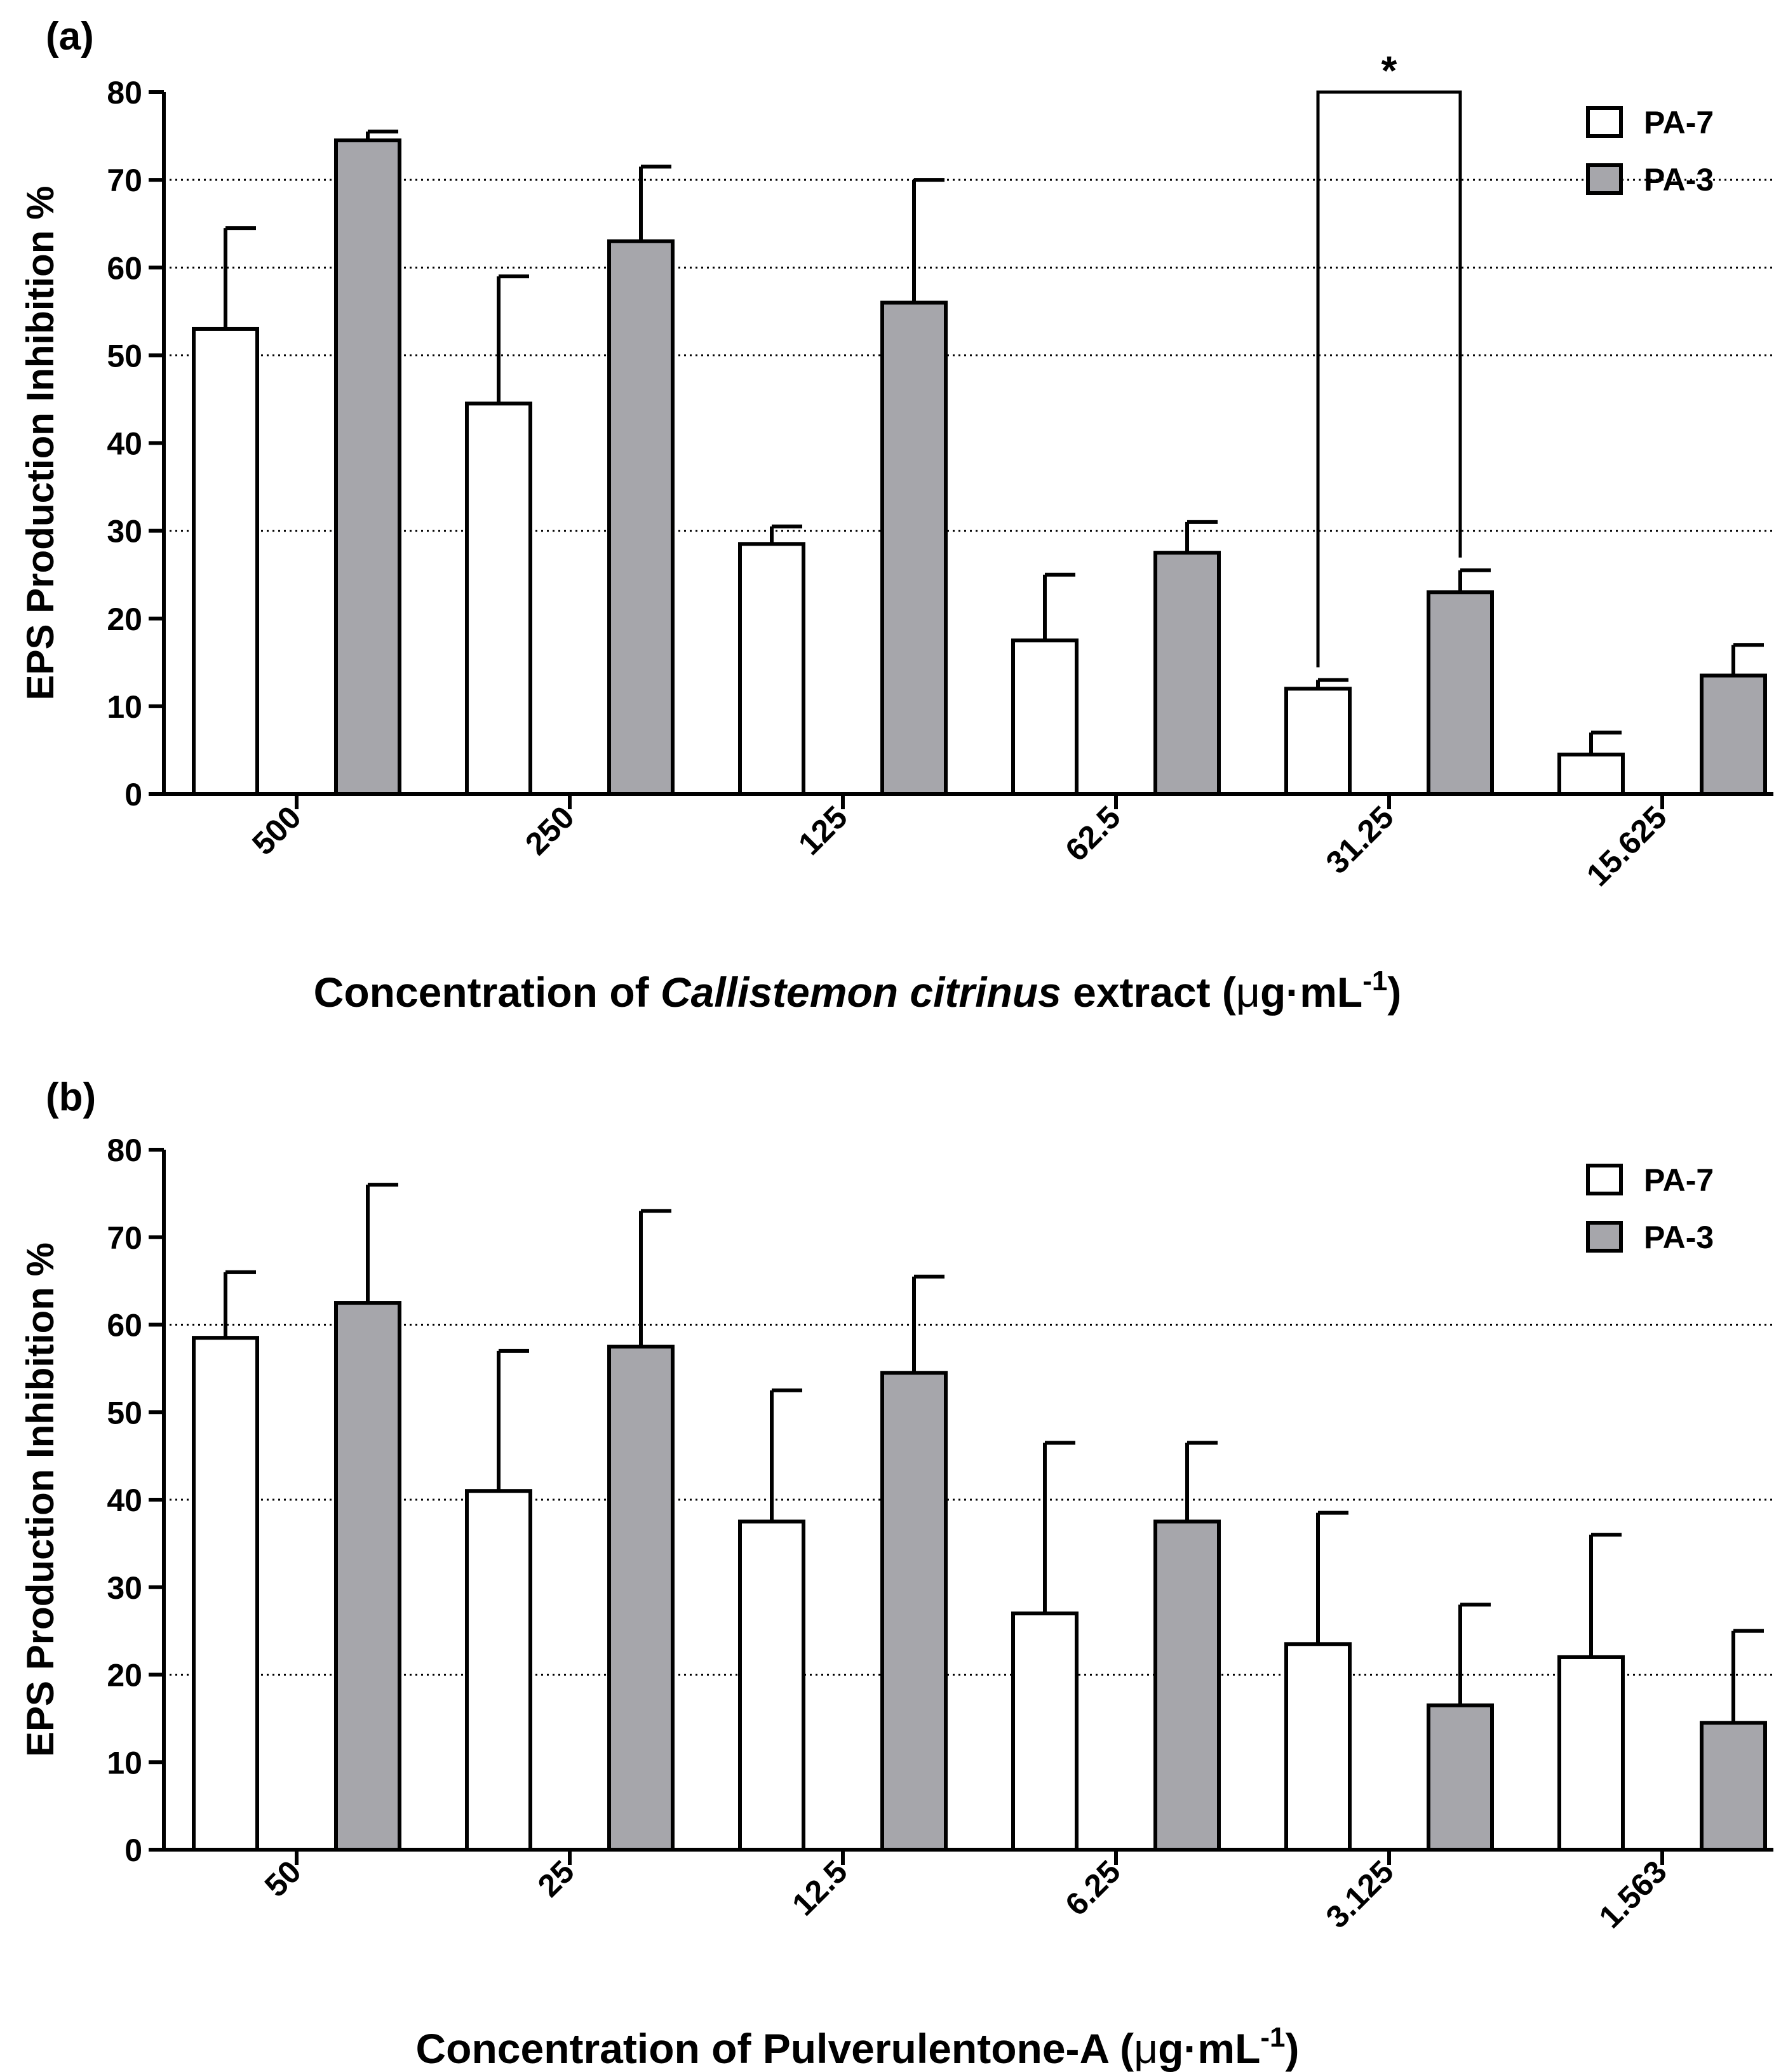  Describe the element at coordinates (1318, 741) in the screenshot. I see `bar-pa-7-31.25` at that location.